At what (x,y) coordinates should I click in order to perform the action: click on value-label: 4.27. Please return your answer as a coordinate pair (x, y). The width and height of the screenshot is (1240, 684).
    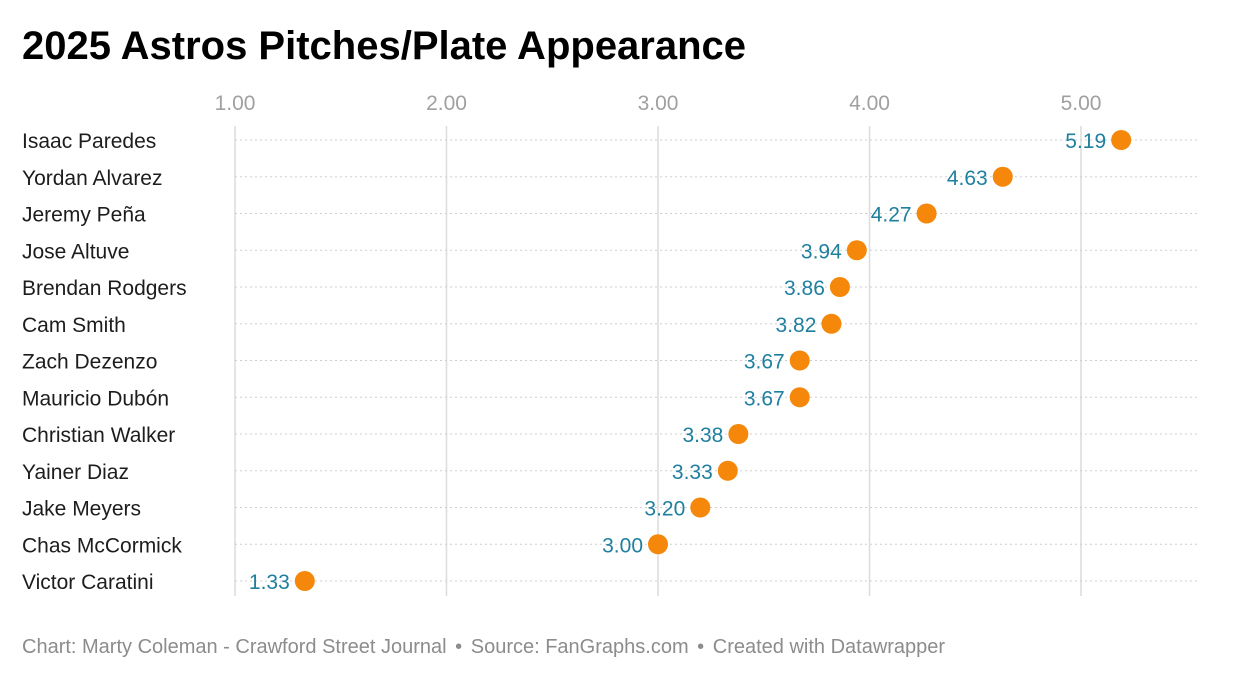
    Looking at the image, I should click on (891, 215).